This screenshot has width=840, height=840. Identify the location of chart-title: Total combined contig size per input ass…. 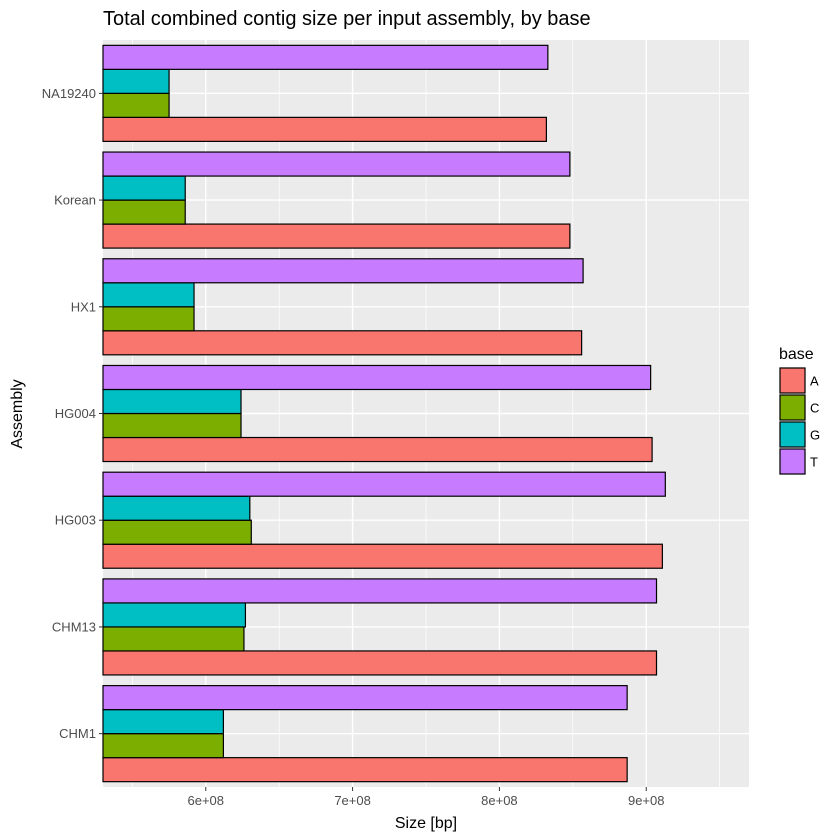
(347, 19).